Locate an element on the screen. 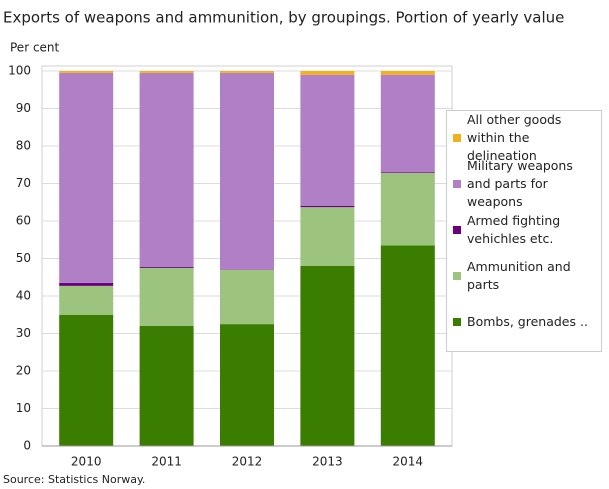 Image resolution: width=609 pixels, height=489 pixels. source: Source: Statistics Norway. is located at coordinates (74, 479).